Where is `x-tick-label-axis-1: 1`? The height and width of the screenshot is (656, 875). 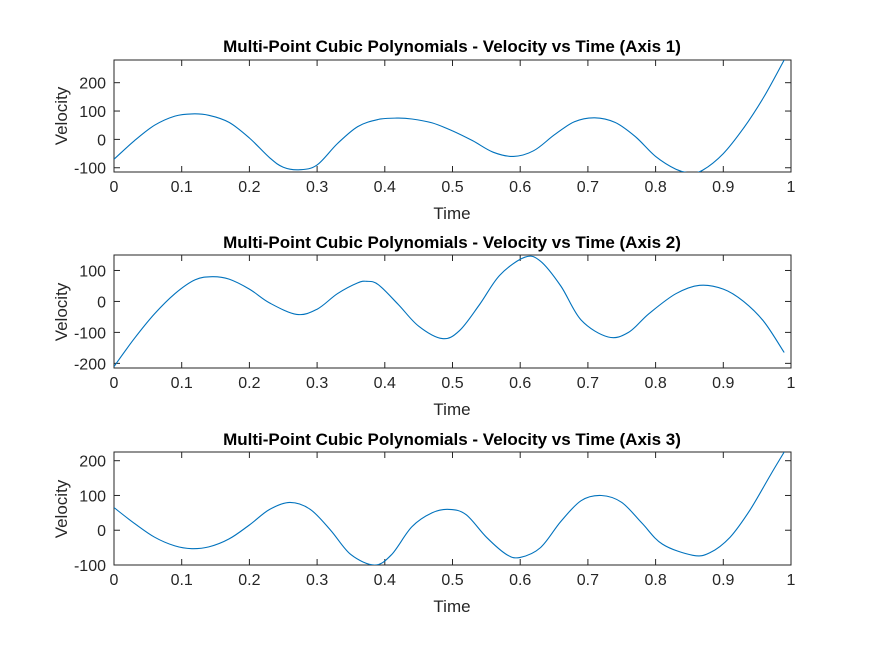
x-tick-label-axis-1: 1 is located at coordinates (791, 187).